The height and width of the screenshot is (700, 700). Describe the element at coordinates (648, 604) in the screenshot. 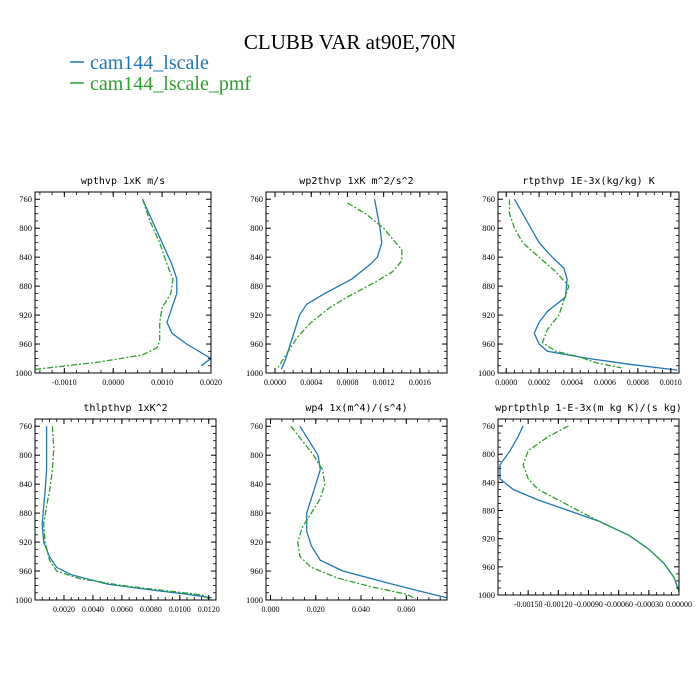

I see `x-tick-label: -0.00030` at that location.